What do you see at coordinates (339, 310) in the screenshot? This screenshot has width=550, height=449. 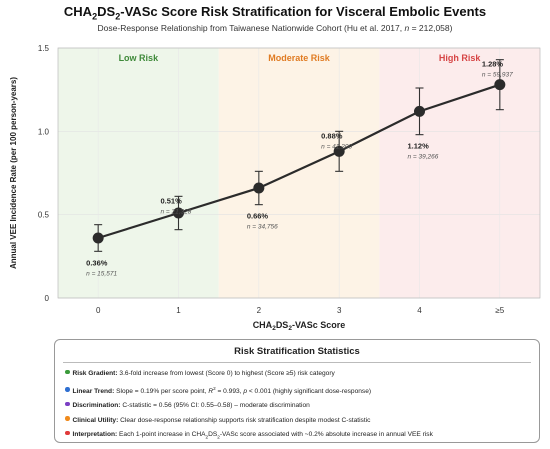 I see `x-tick-label: 3` at bounding box center [339, 310].